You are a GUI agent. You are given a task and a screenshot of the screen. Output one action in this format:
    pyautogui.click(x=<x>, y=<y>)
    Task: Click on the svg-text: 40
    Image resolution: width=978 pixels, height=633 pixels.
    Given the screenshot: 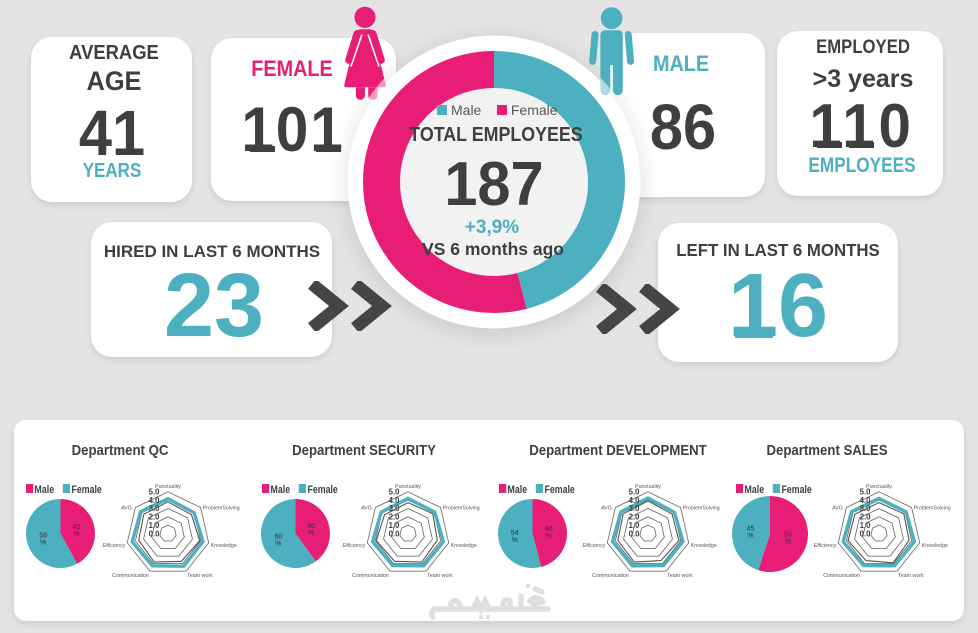 What is the action you would take?
    pyautogui.click(x=311, y=526)
    